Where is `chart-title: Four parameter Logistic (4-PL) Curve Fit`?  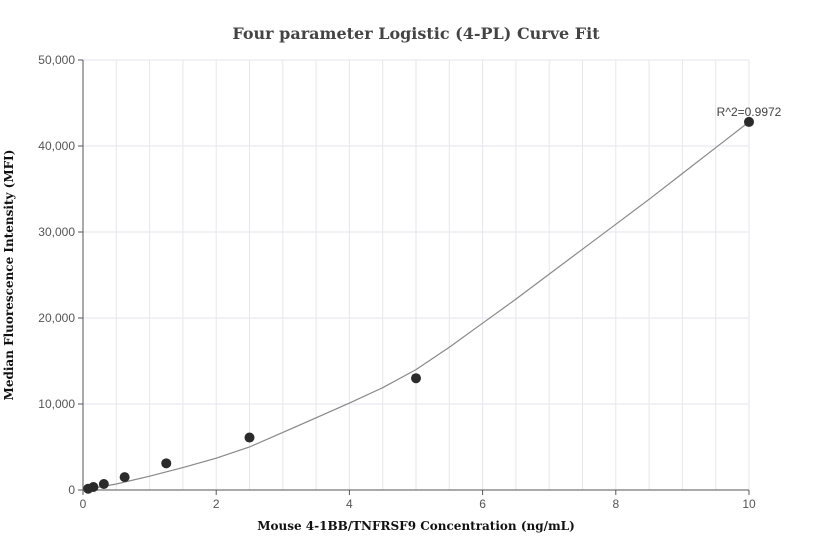 chart-title: Four parameter Logistic (4-PL) Curve Fit is located at coordinates (416, 33).